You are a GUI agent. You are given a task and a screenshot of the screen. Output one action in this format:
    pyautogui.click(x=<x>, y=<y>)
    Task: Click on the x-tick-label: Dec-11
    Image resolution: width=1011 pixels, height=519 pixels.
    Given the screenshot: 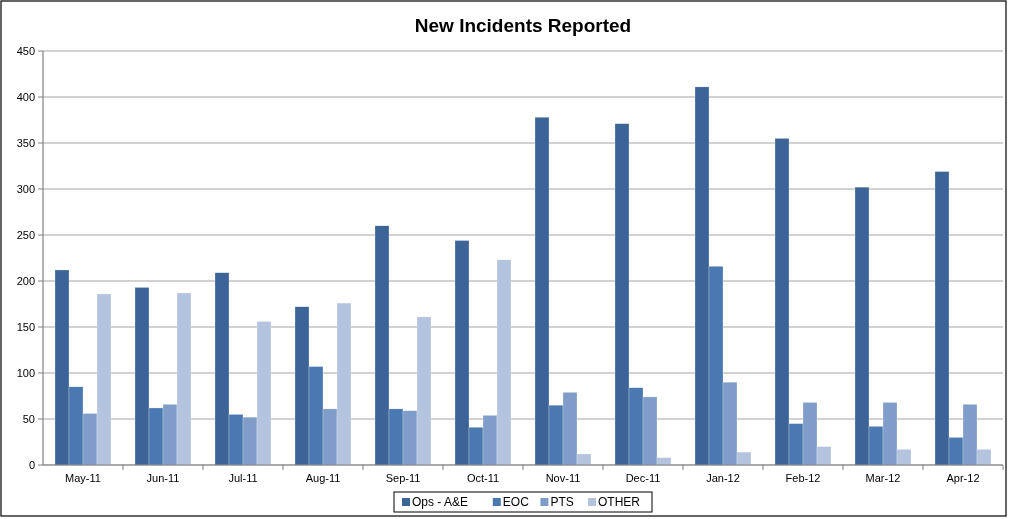 What is the action you would take?
    pyautogui.click(x=643, y=478)
    